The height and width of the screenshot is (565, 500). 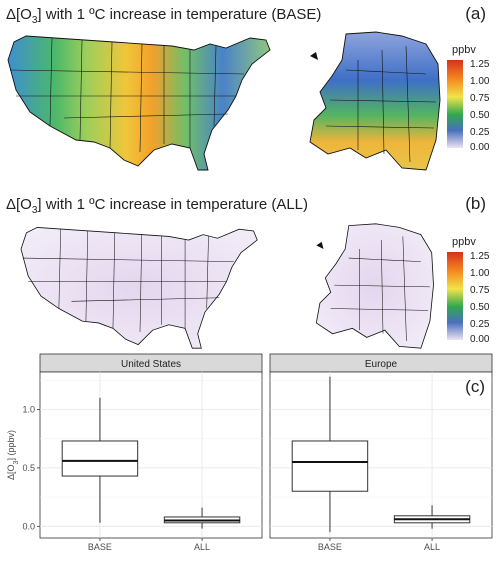 I want to click on panel-a-title-sub: 3, so click(x=34, y=20).